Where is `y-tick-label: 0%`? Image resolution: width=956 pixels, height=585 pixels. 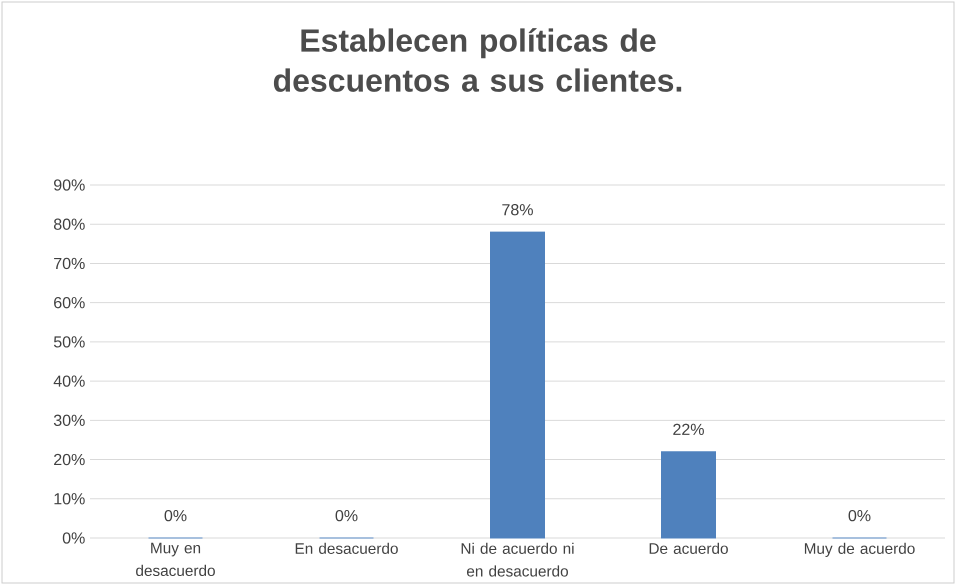
y-tick-label: 0% is located at coordinates (73, 538).